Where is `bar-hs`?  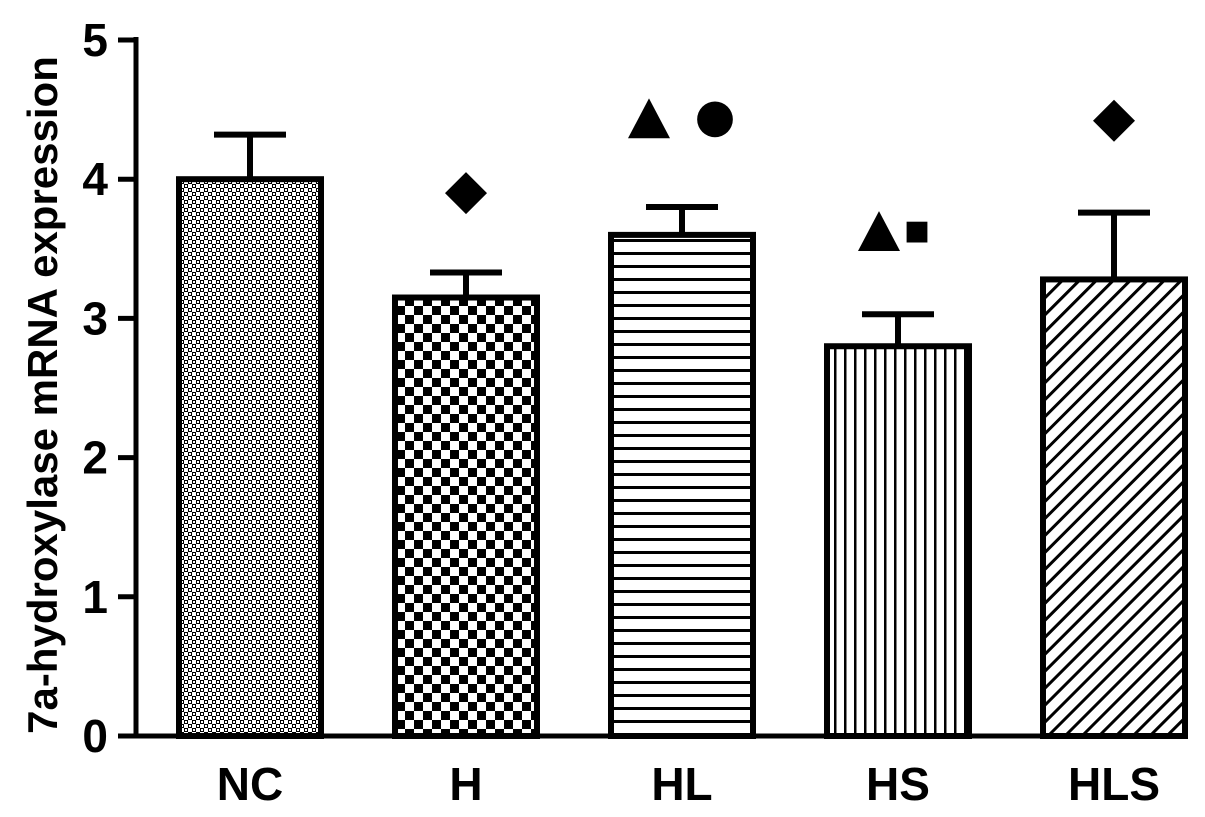 bar-hs is located at coordinates (898, 541).